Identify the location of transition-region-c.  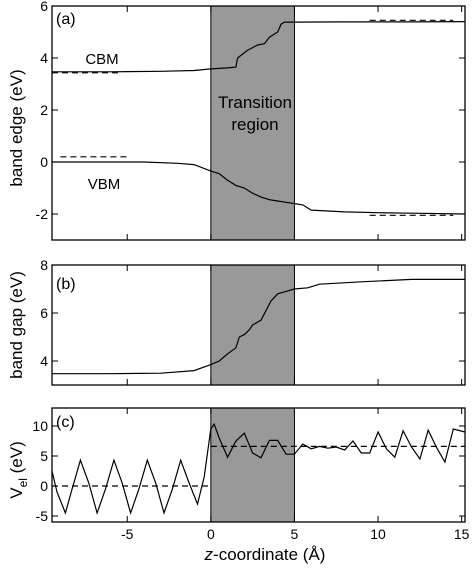
(252, 465).